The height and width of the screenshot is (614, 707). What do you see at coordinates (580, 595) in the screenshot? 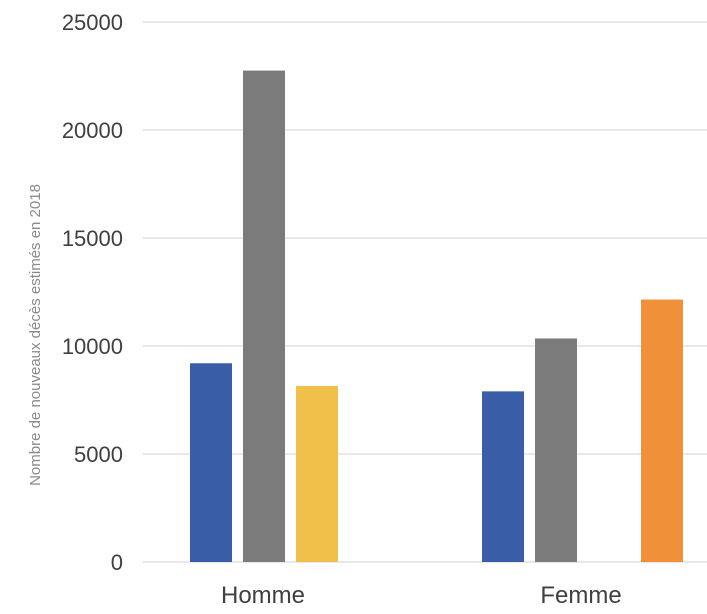
I see `x-category-label: Femme` at bounding box center [580, 595].